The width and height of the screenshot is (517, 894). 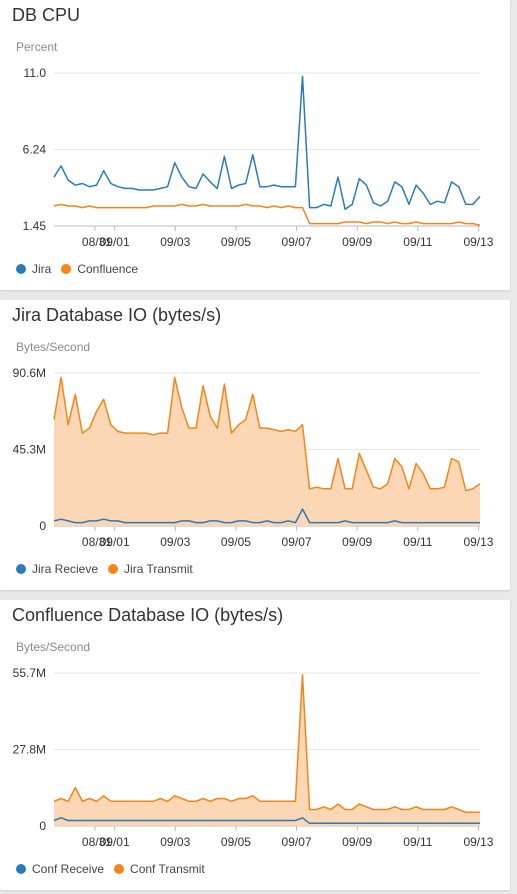 I want to click on legend-label: Jira Transmit, so click(x=158, y=569).